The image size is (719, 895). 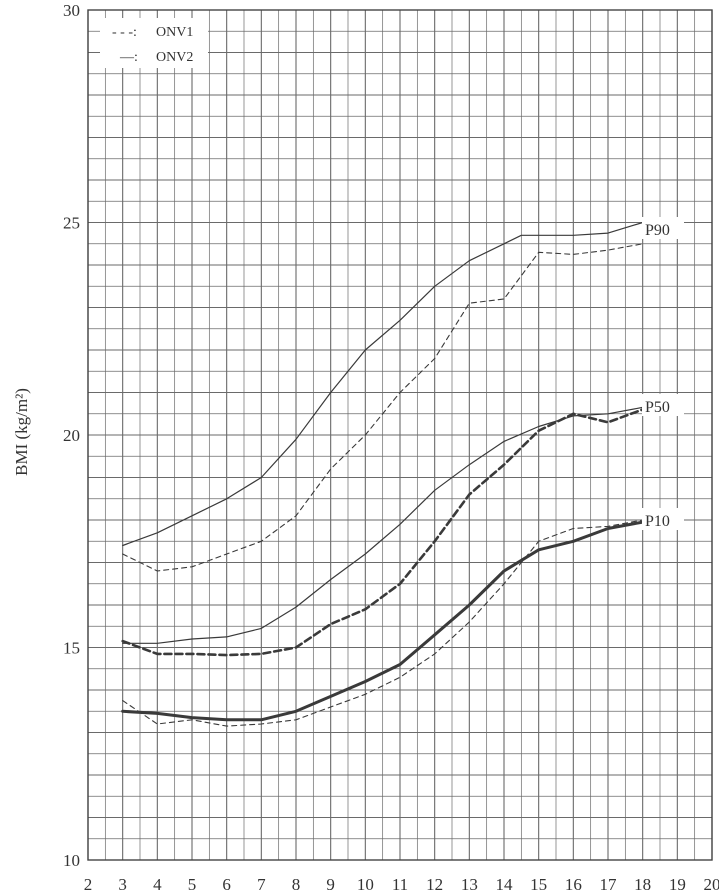 What do you see at coordinates (711, 884) in the screenshot?
I see `x-tick-label: 20` at bounding box center [711, 884].